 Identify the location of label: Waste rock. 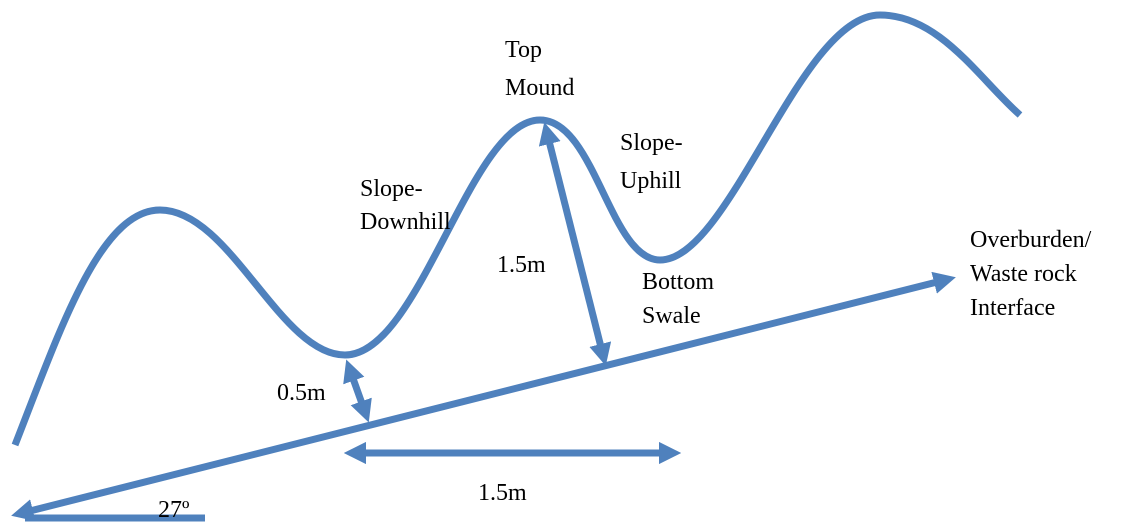
(1023, 274).